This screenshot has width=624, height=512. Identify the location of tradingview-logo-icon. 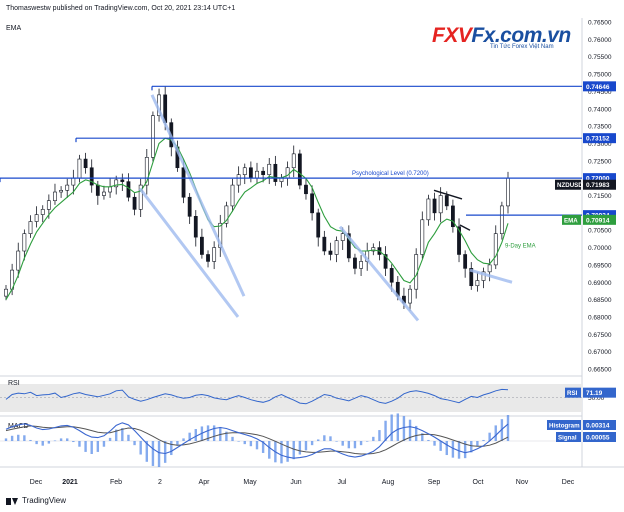
(12, 501).